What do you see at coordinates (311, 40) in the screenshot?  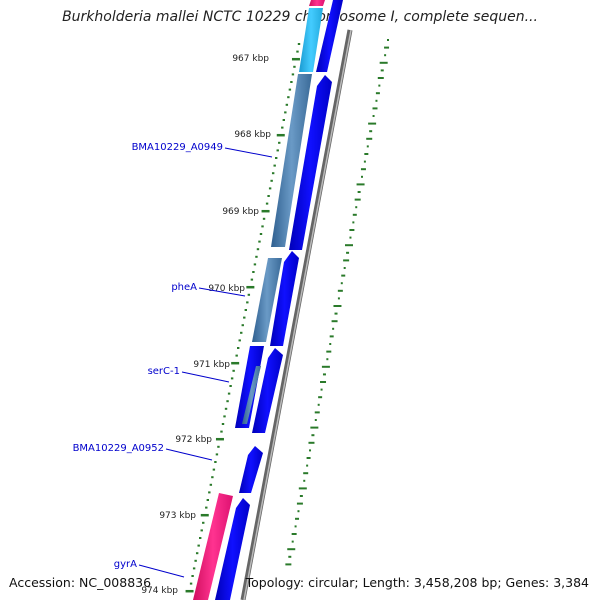 I see `cds-cyan` at bounding box center [311, 40].